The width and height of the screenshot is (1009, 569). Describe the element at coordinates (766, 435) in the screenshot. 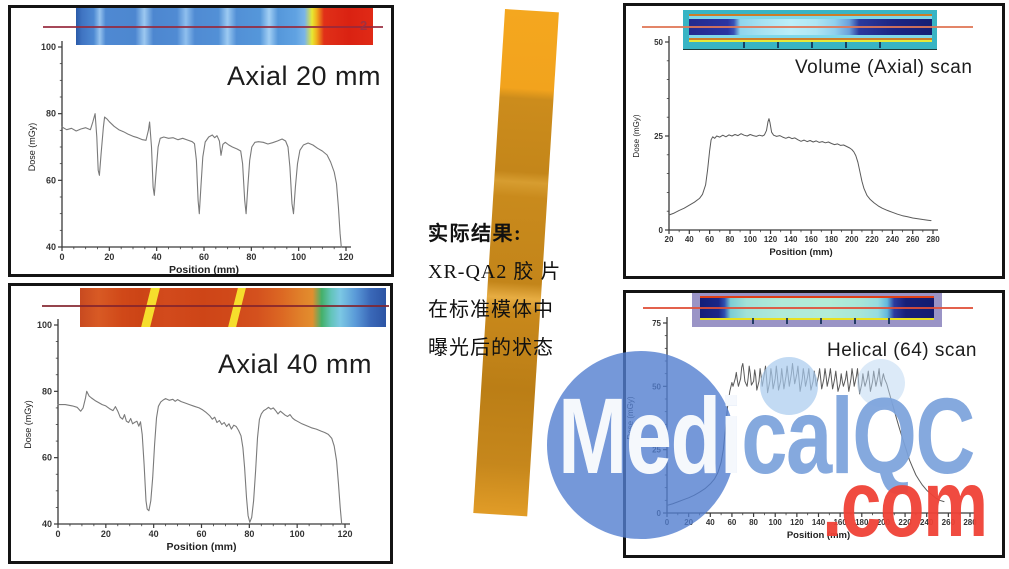

I see `watermark-brand: MedicalQC` at that location.